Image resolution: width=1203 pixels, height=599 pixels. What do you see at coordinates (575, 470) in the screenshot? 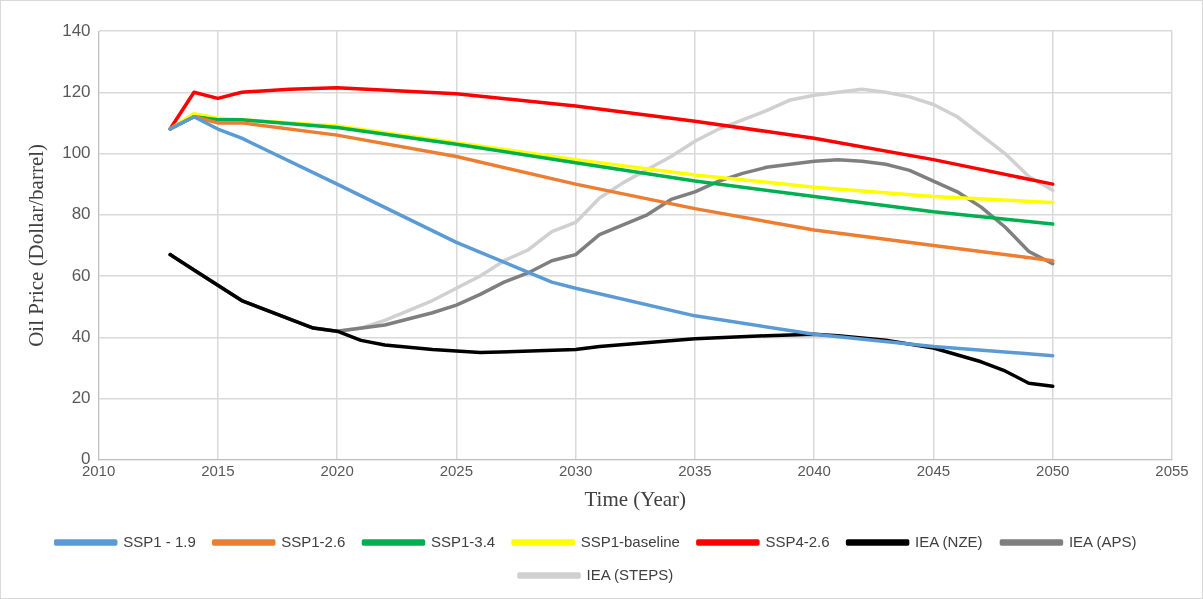
I see `x-tick-label: 2030` at bounding box center [575, 470].